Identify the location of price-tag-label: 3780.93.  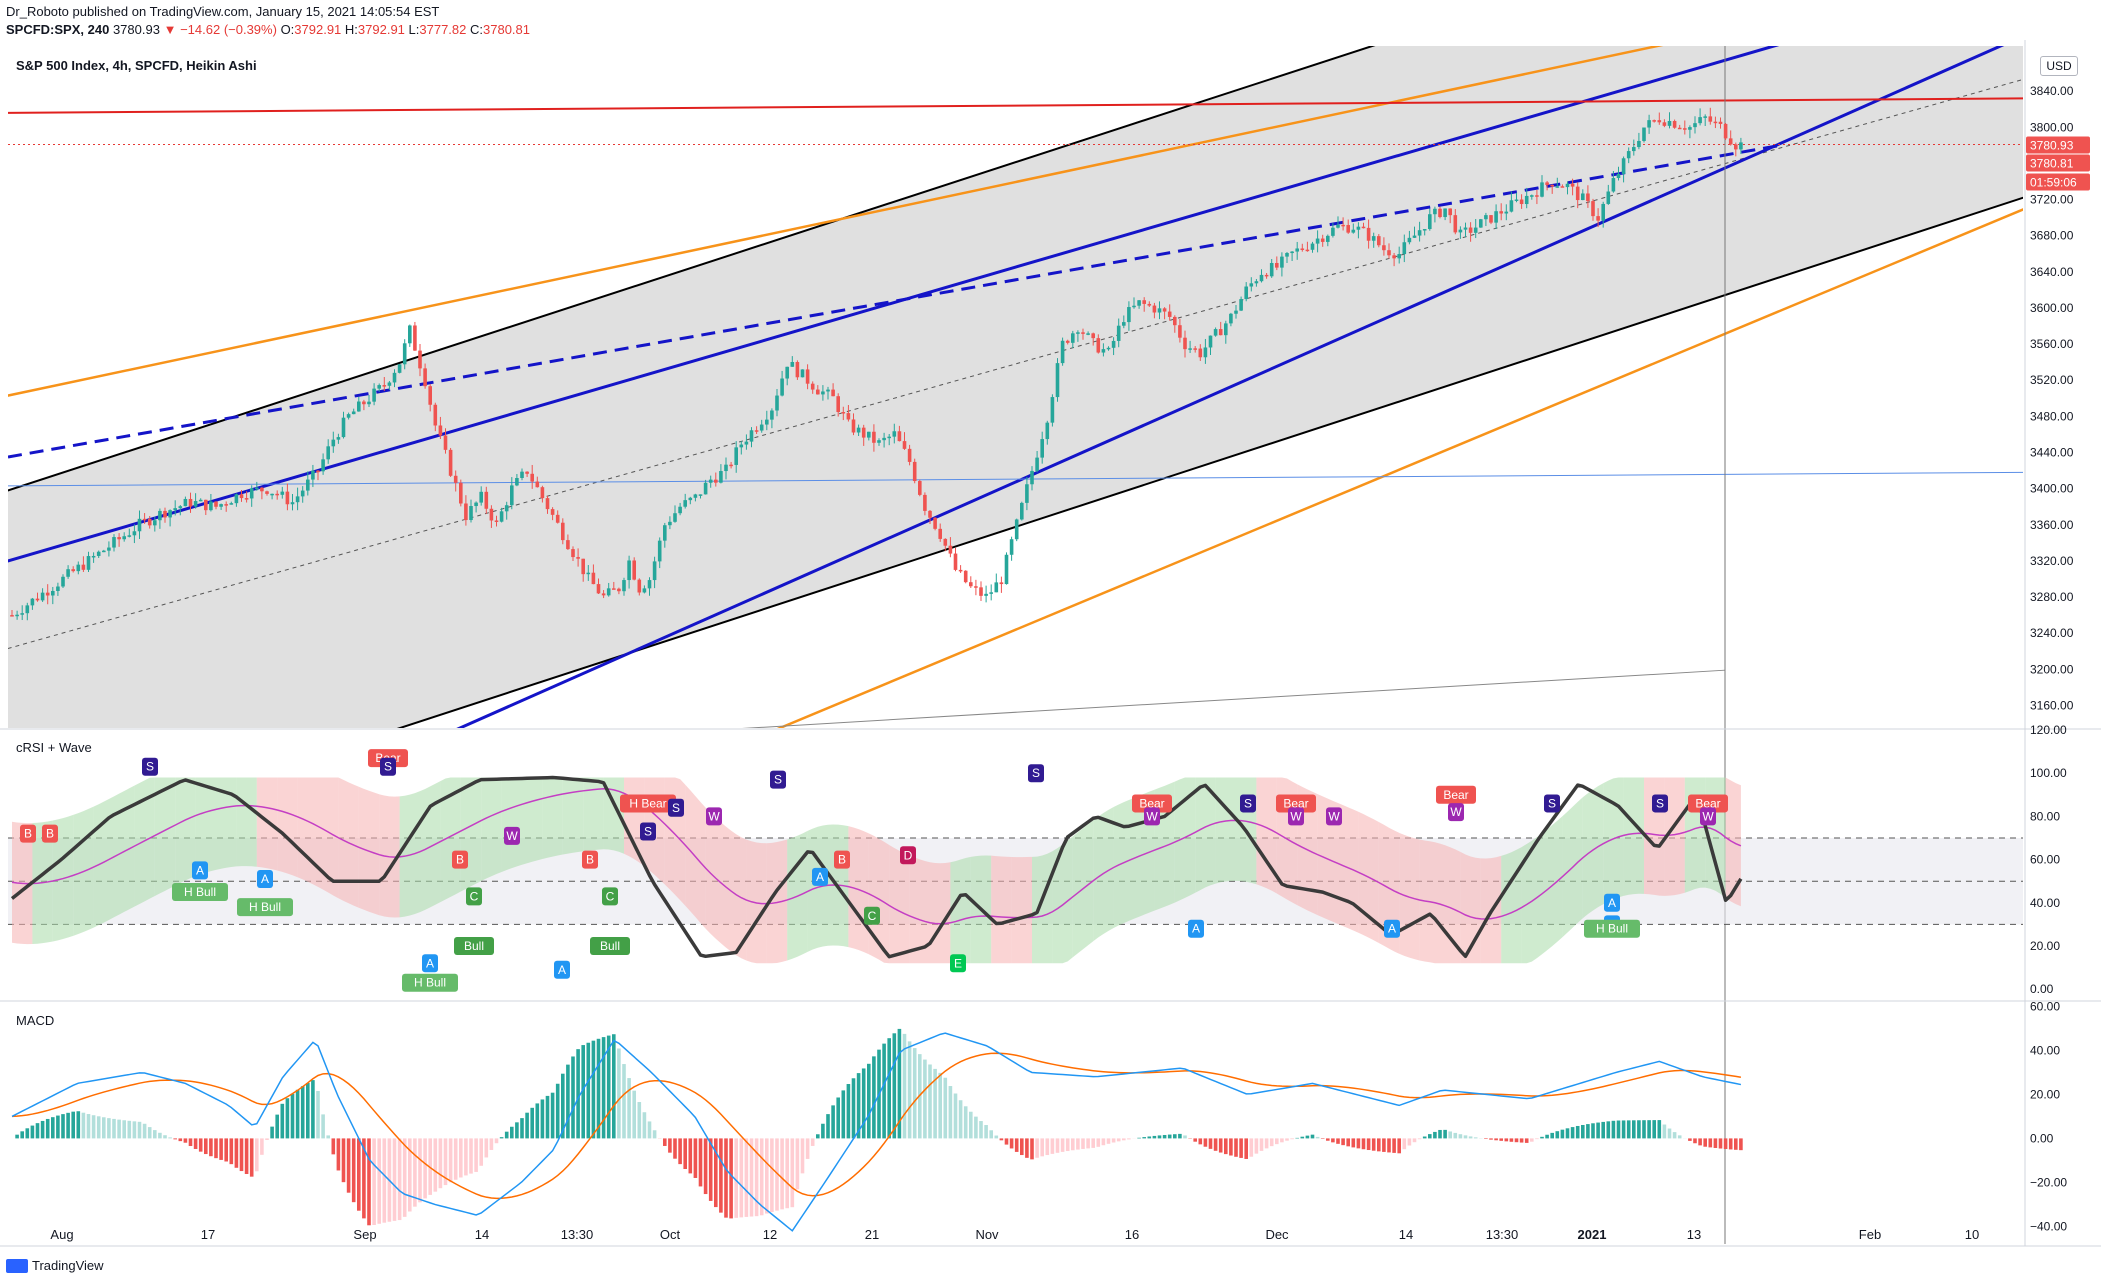
(2052, 146).